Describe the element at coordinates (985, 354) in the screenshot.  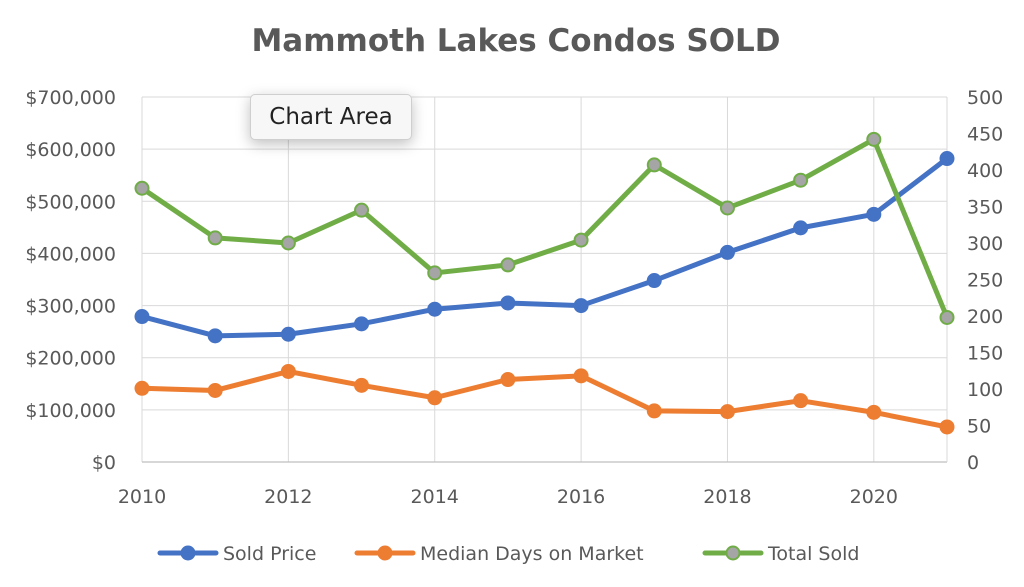
I see `y-right-tick-label: 150` at that location.